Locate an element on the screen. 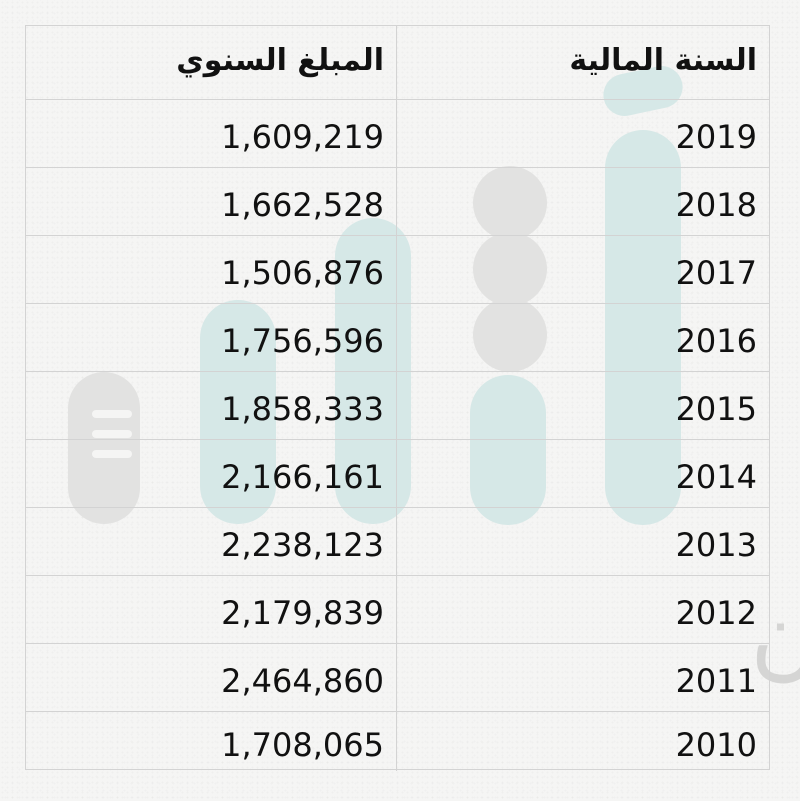  cell-year: 2015 is located at coordinates (582, 405).